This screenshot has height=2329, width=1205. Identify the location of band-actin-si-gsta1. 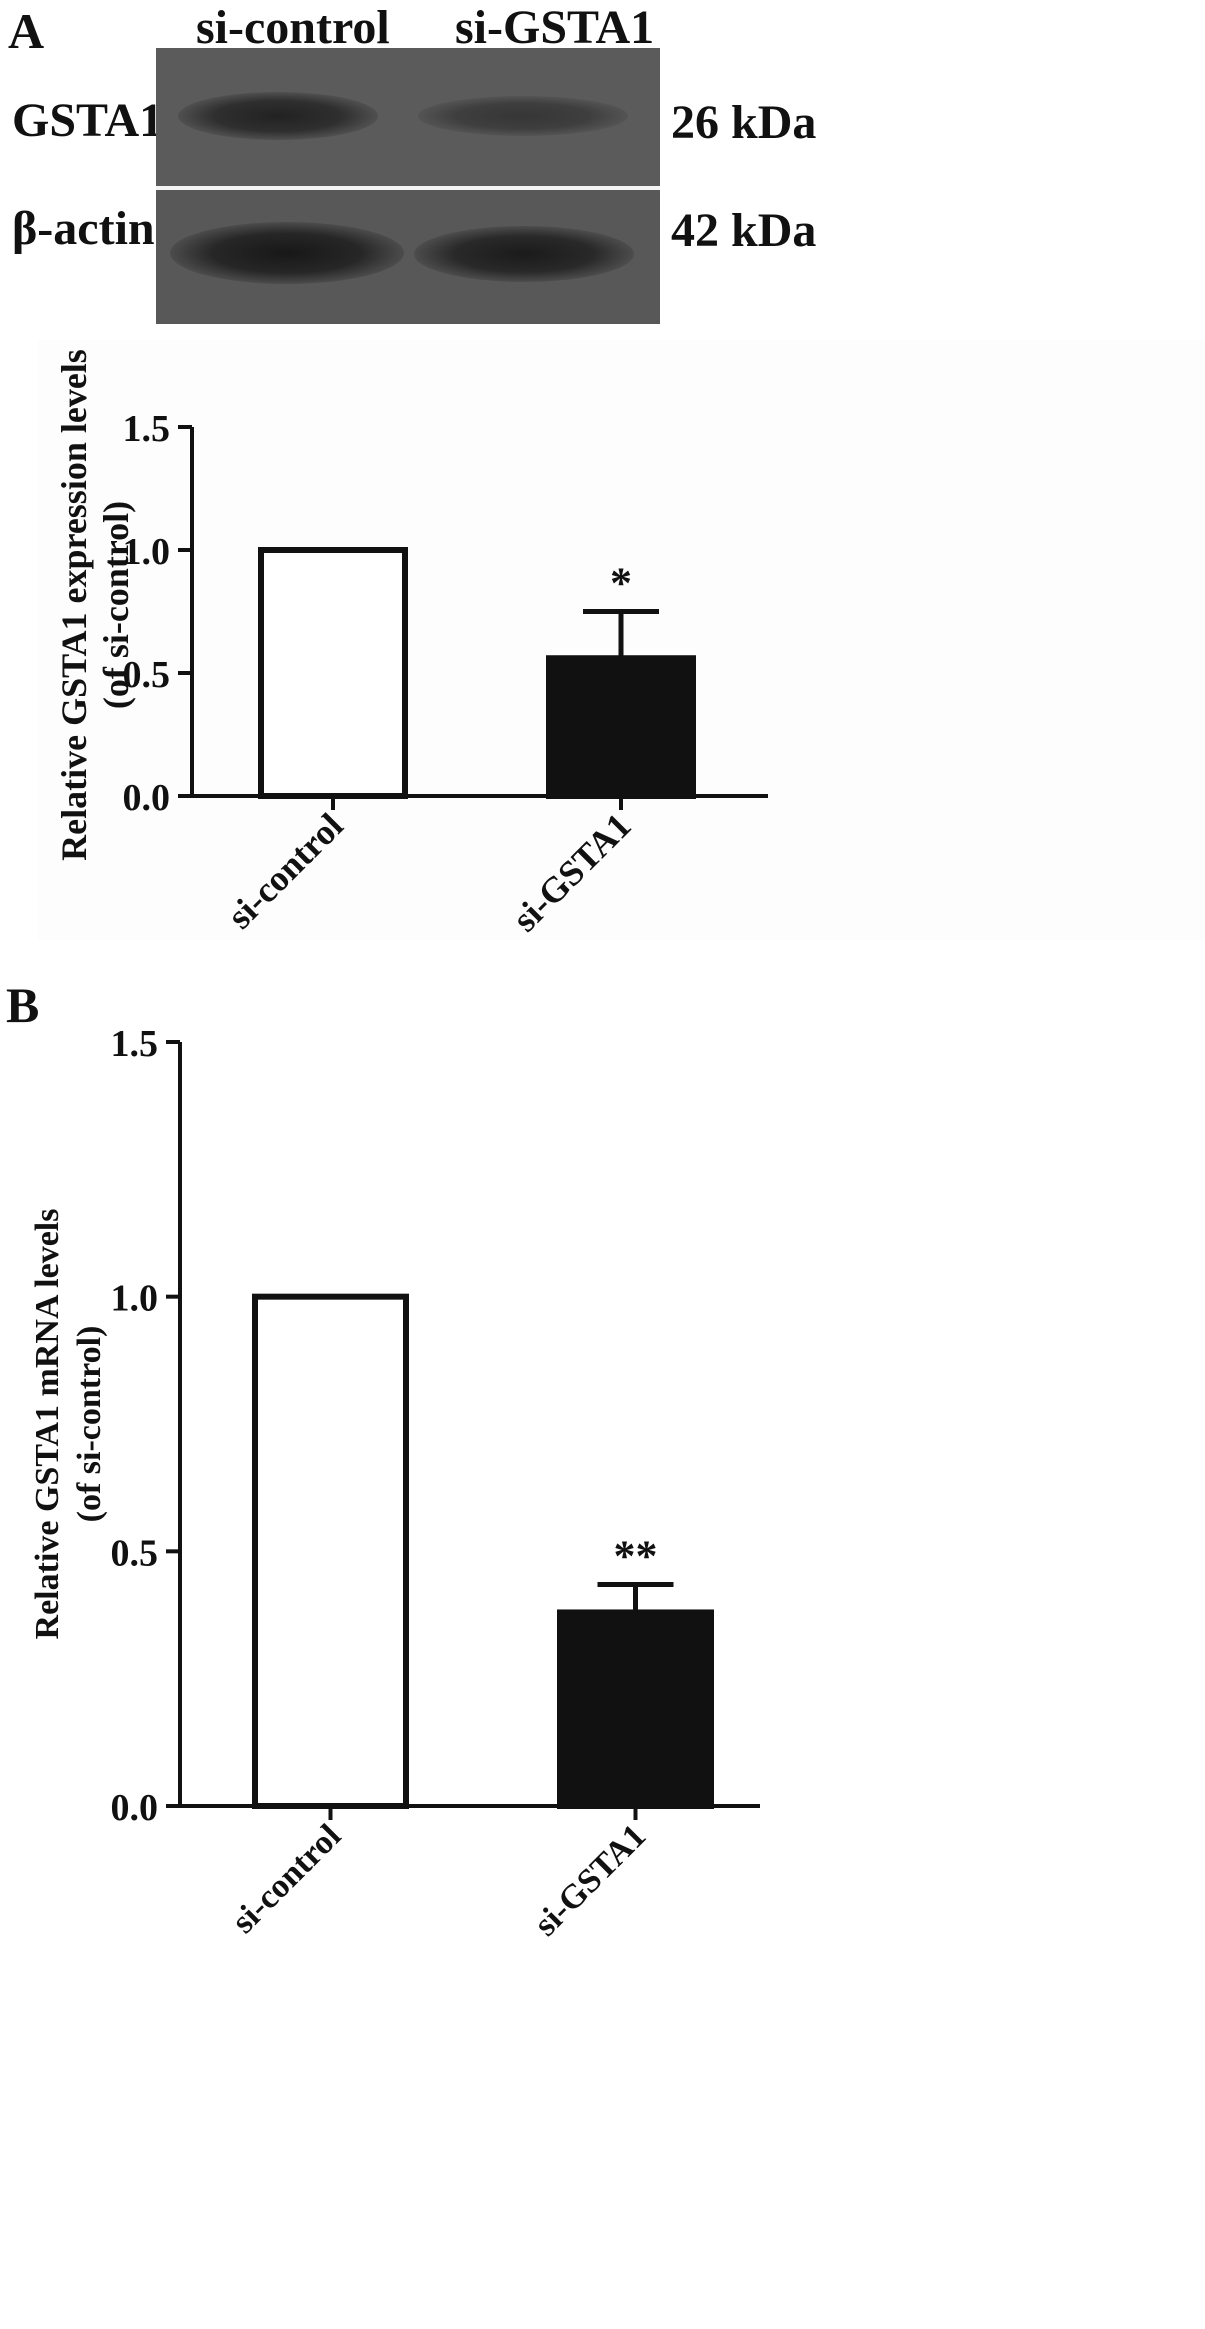
(524, 254).